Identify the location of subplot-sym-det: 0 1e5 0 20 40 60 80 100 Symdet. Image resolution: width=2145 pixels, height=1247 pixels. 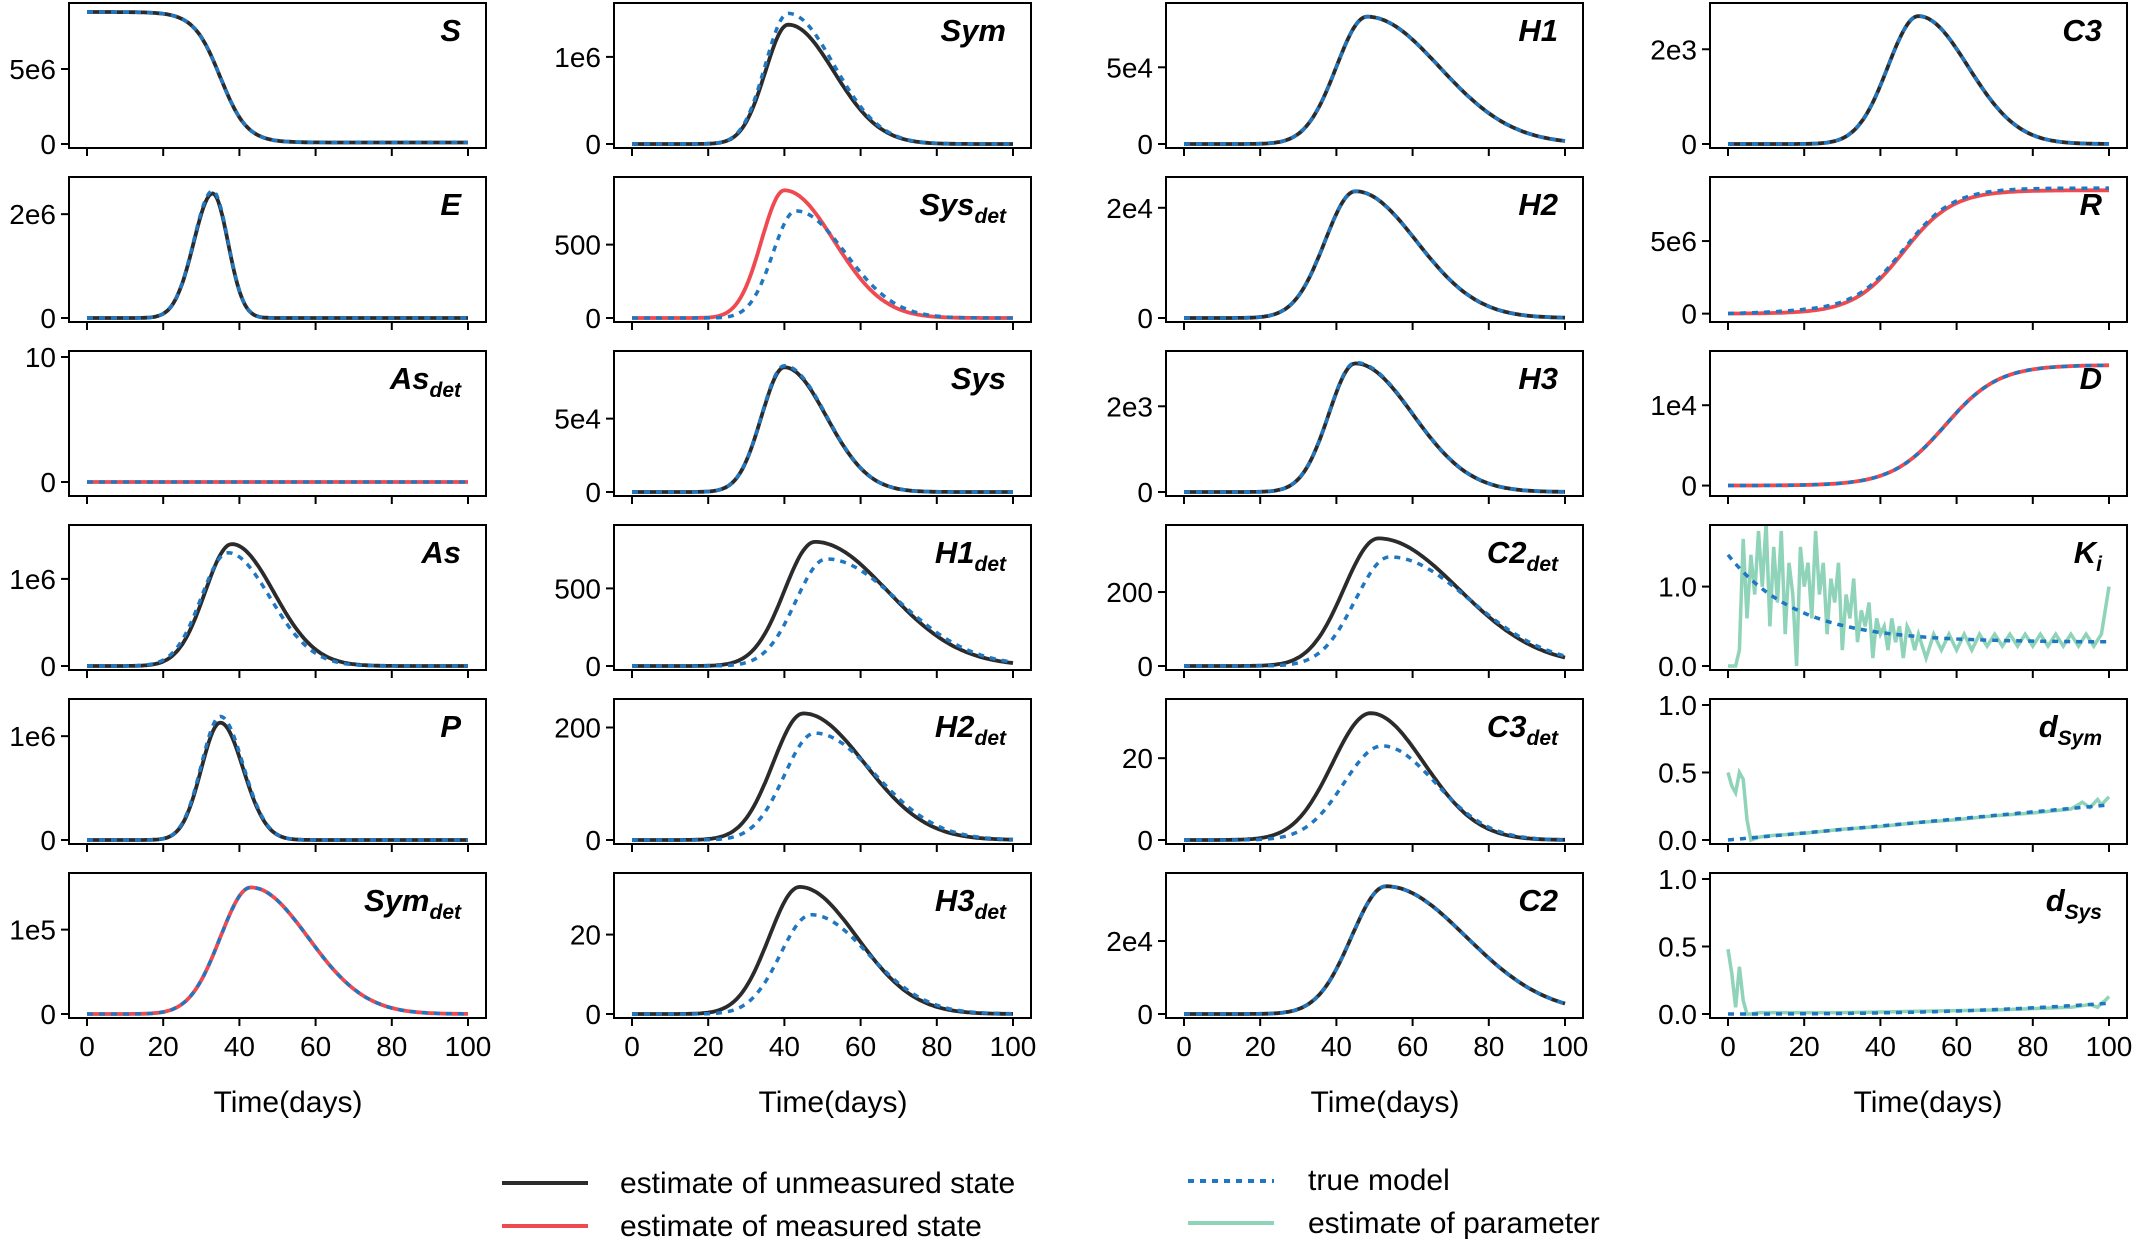
(250, 967).